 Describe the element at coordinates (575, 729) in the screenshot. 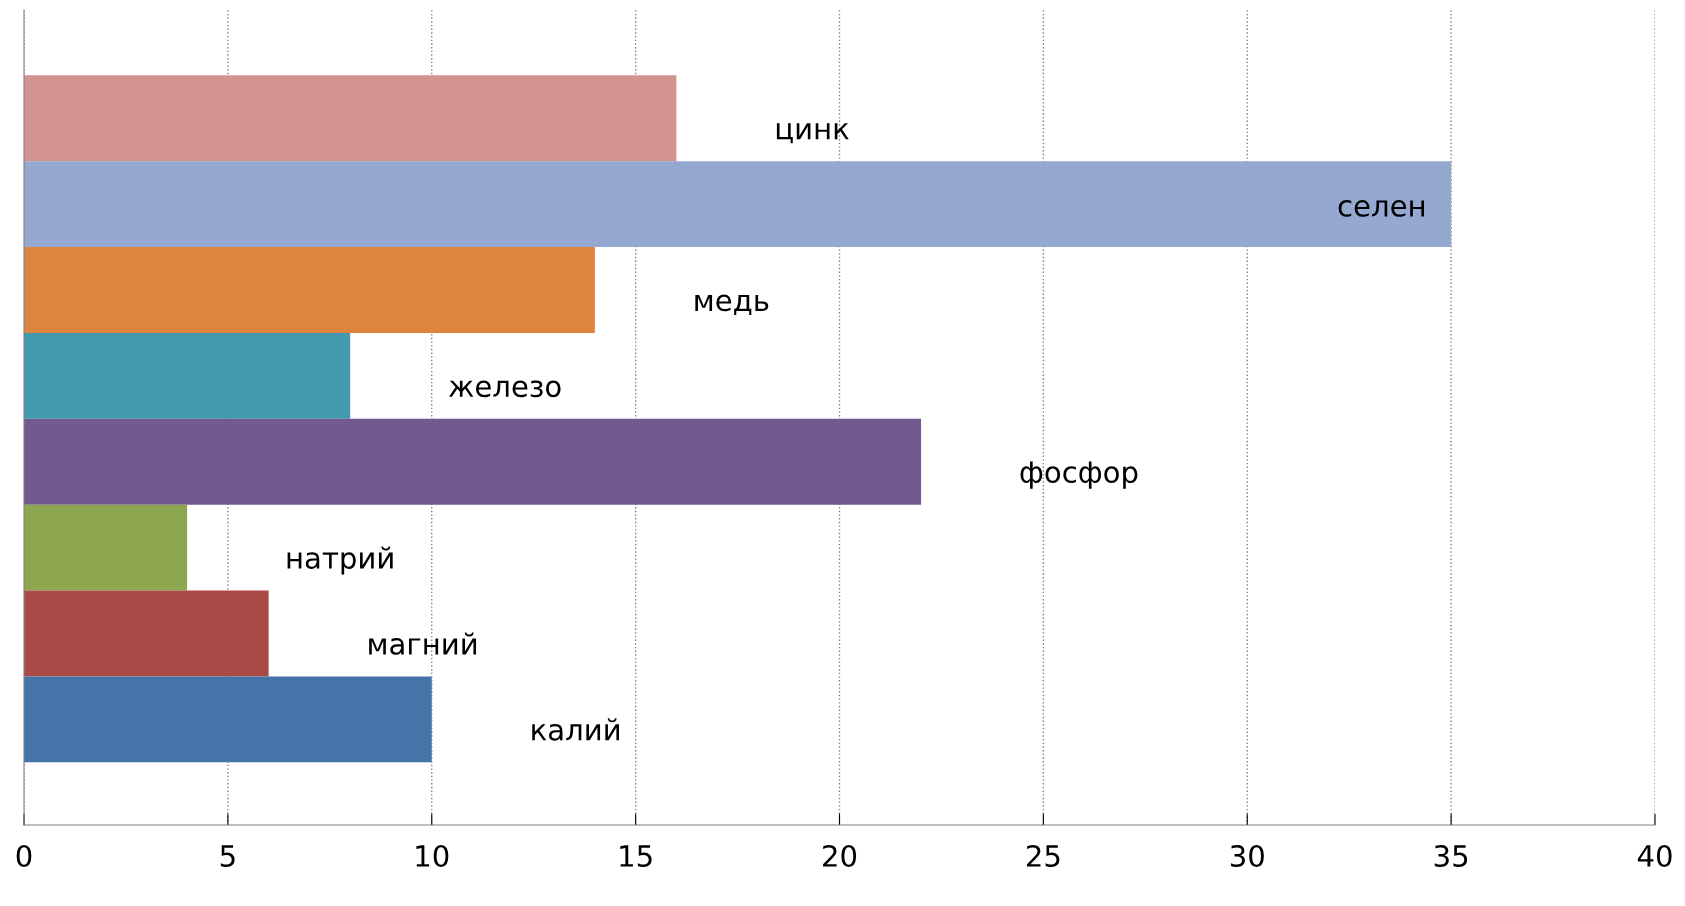

I see `y-tick-label: калий` at that location.